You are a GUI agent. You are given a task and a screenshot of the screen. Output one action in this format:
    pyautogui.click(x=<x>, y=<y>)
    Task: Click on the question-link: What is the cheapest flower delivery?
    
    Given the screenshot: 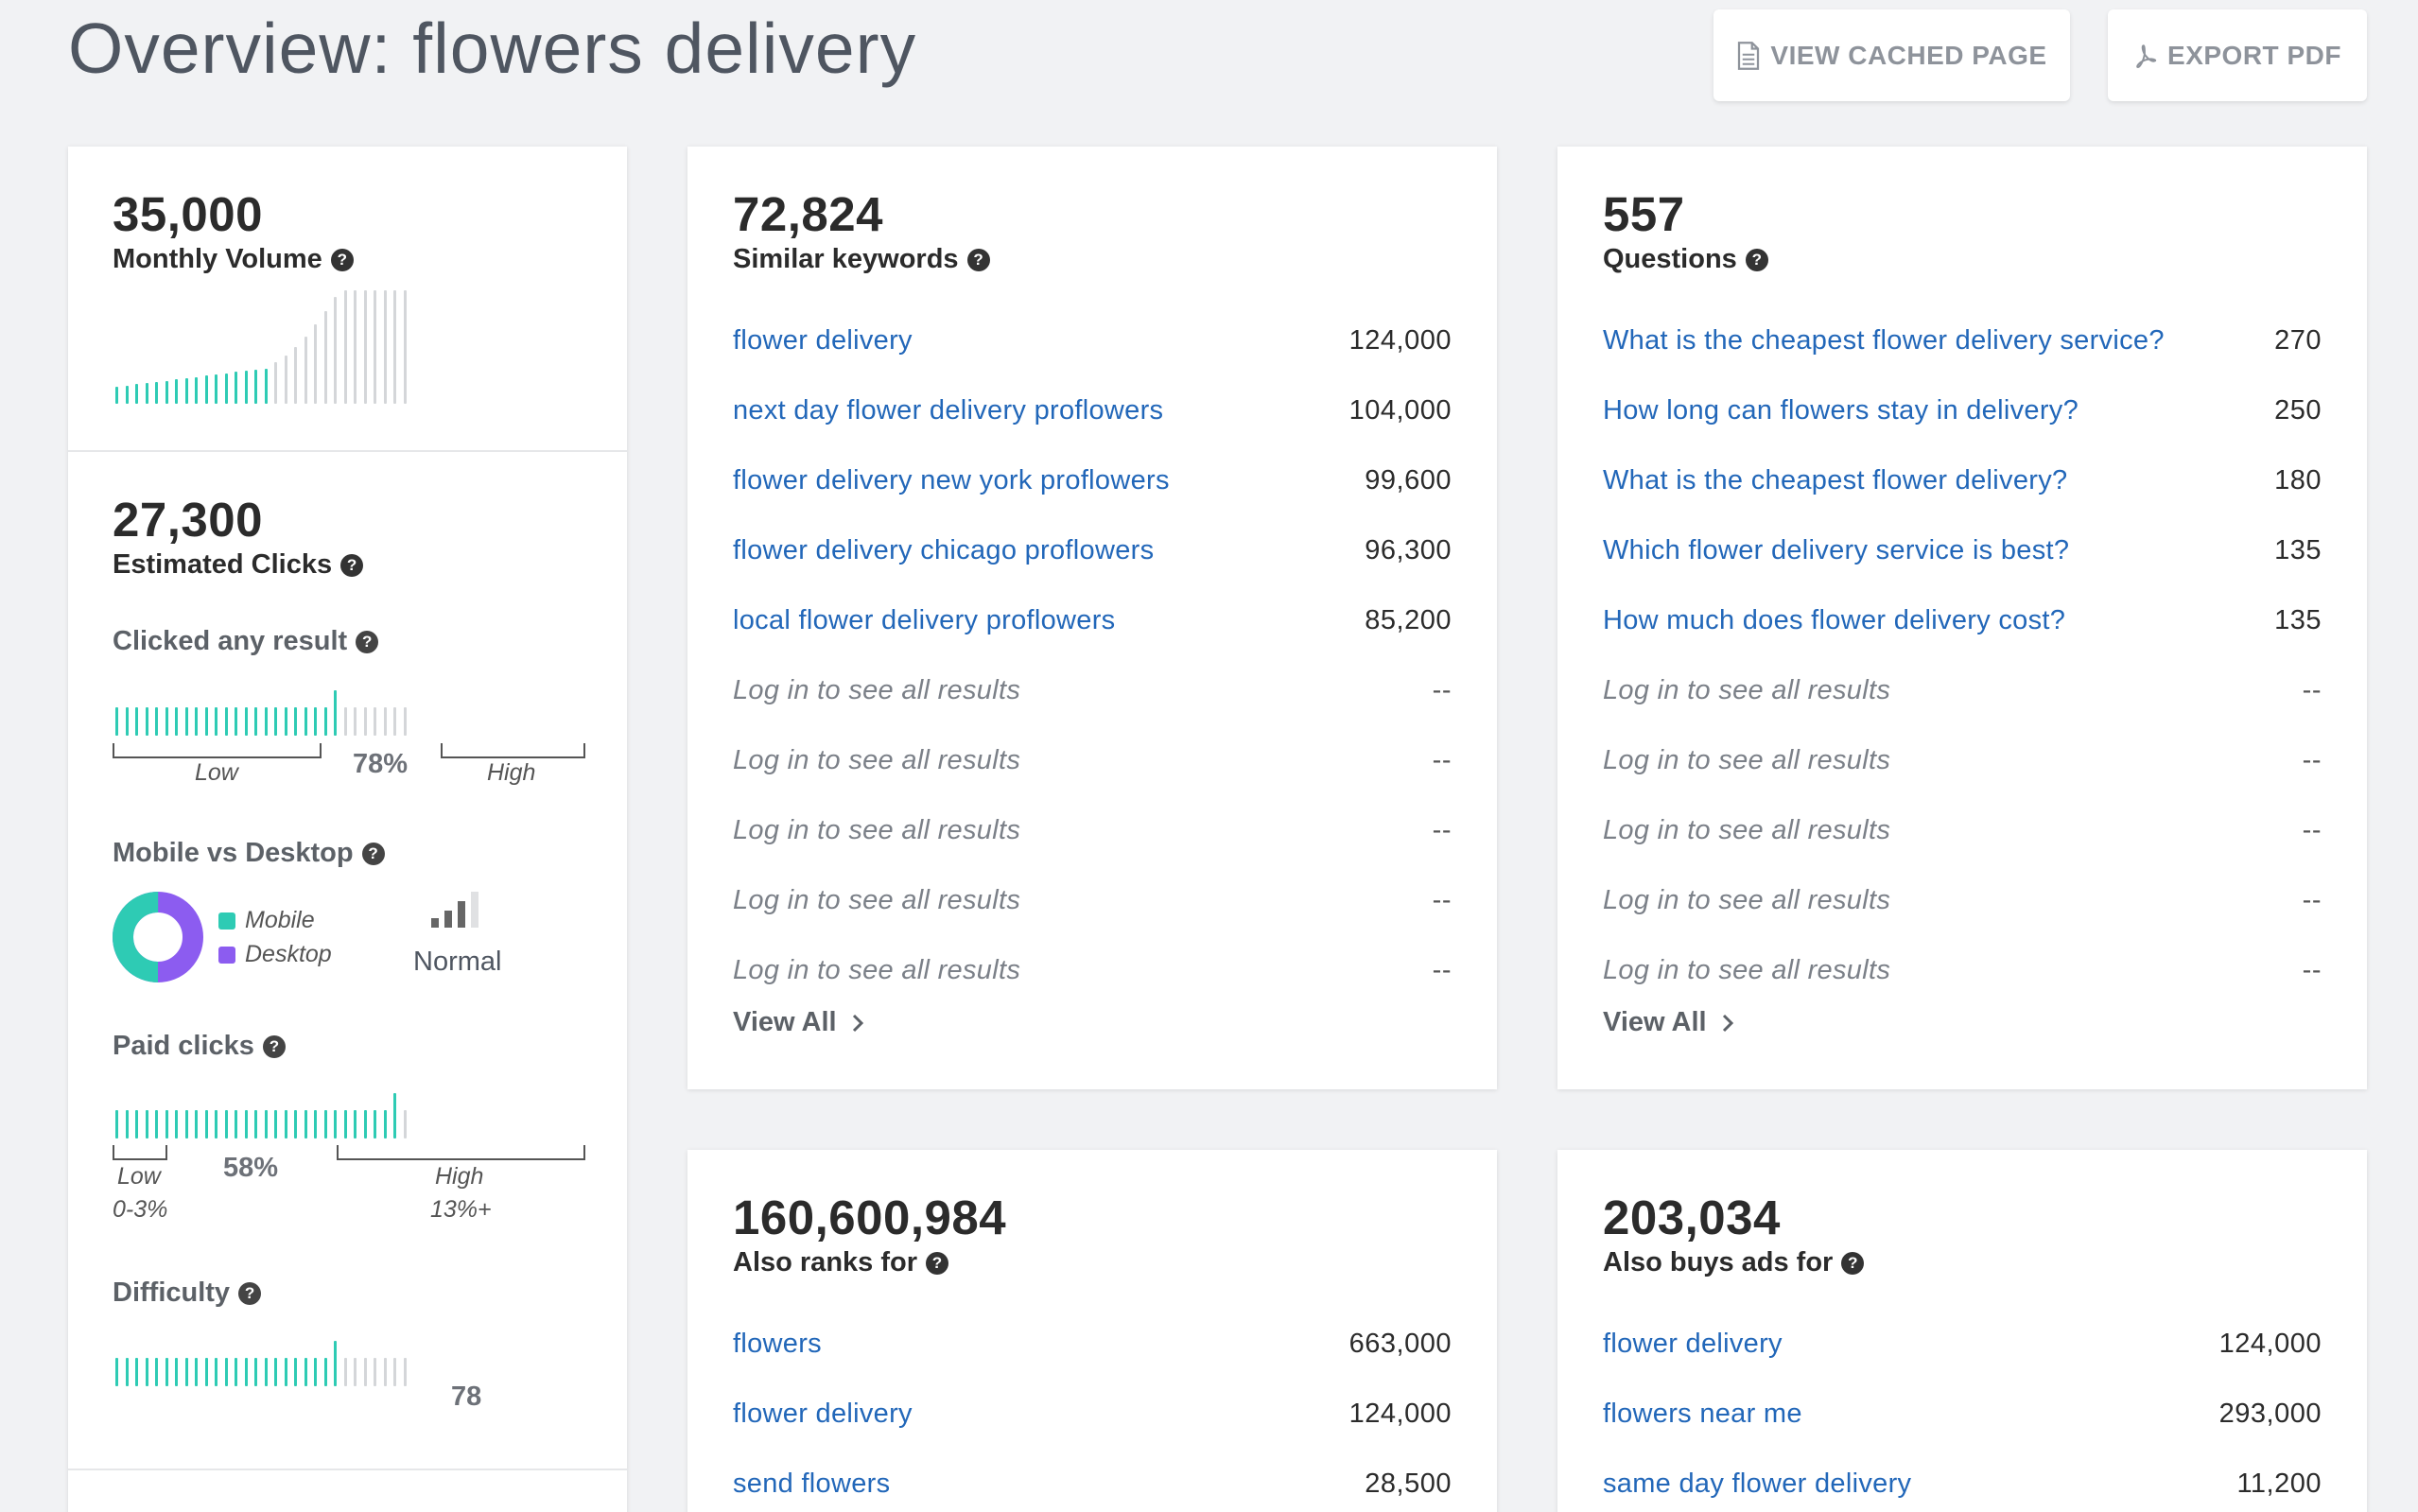 What is the action you would take?
    pyautogui.click(x=1835, y=479)
    